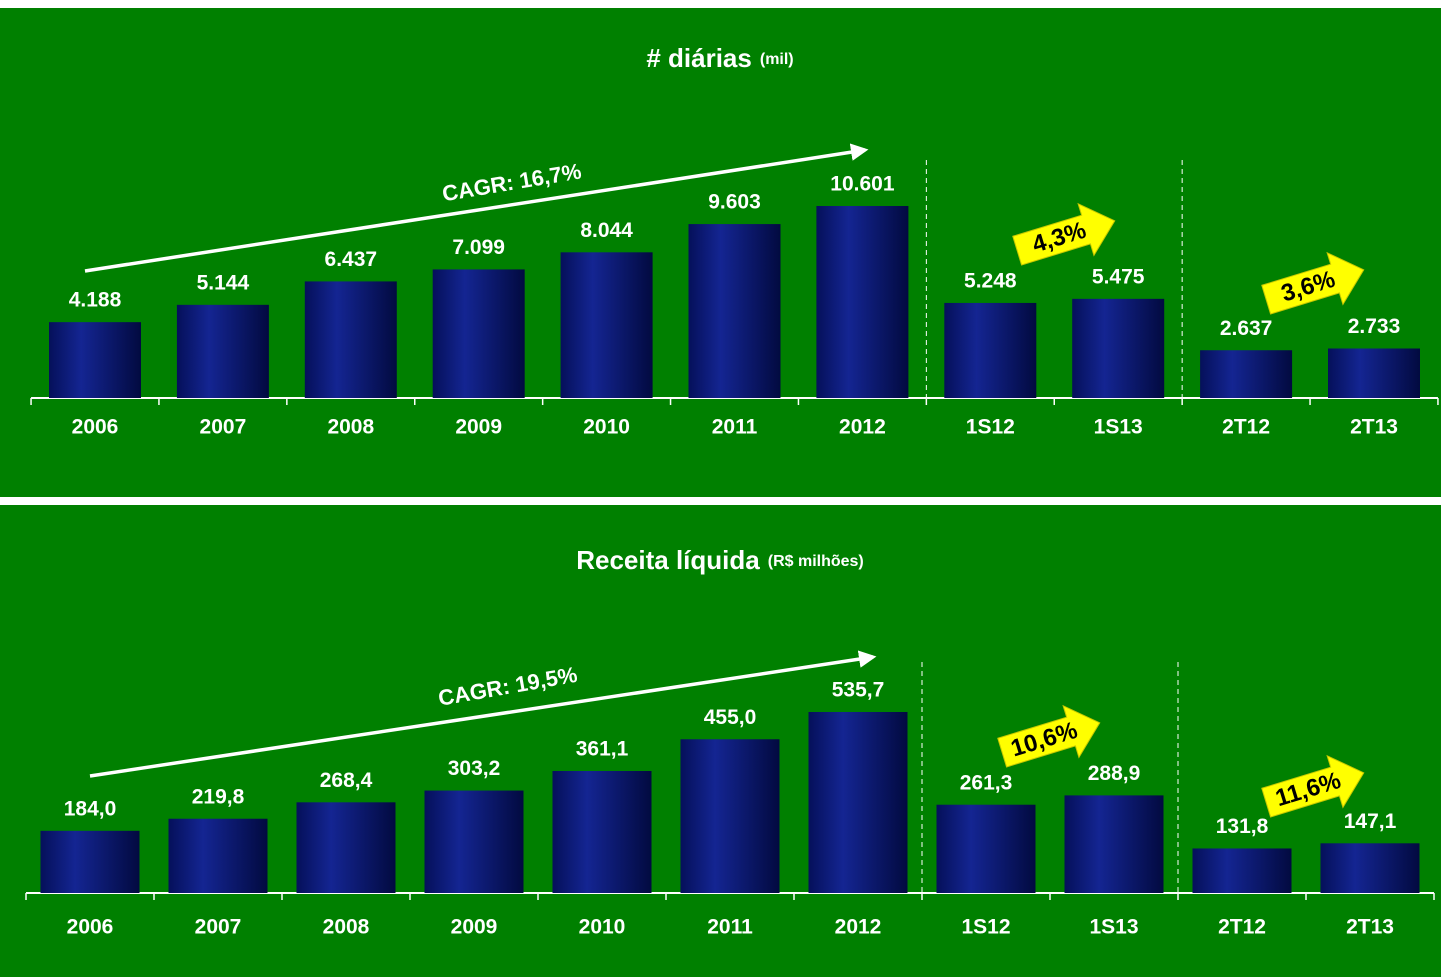 This screenshot has width=1441, height=980. What do you see at coordinates (223, 282) in the screenshot?
I see `value-label: 5.144` at bounding box center [223, 282].